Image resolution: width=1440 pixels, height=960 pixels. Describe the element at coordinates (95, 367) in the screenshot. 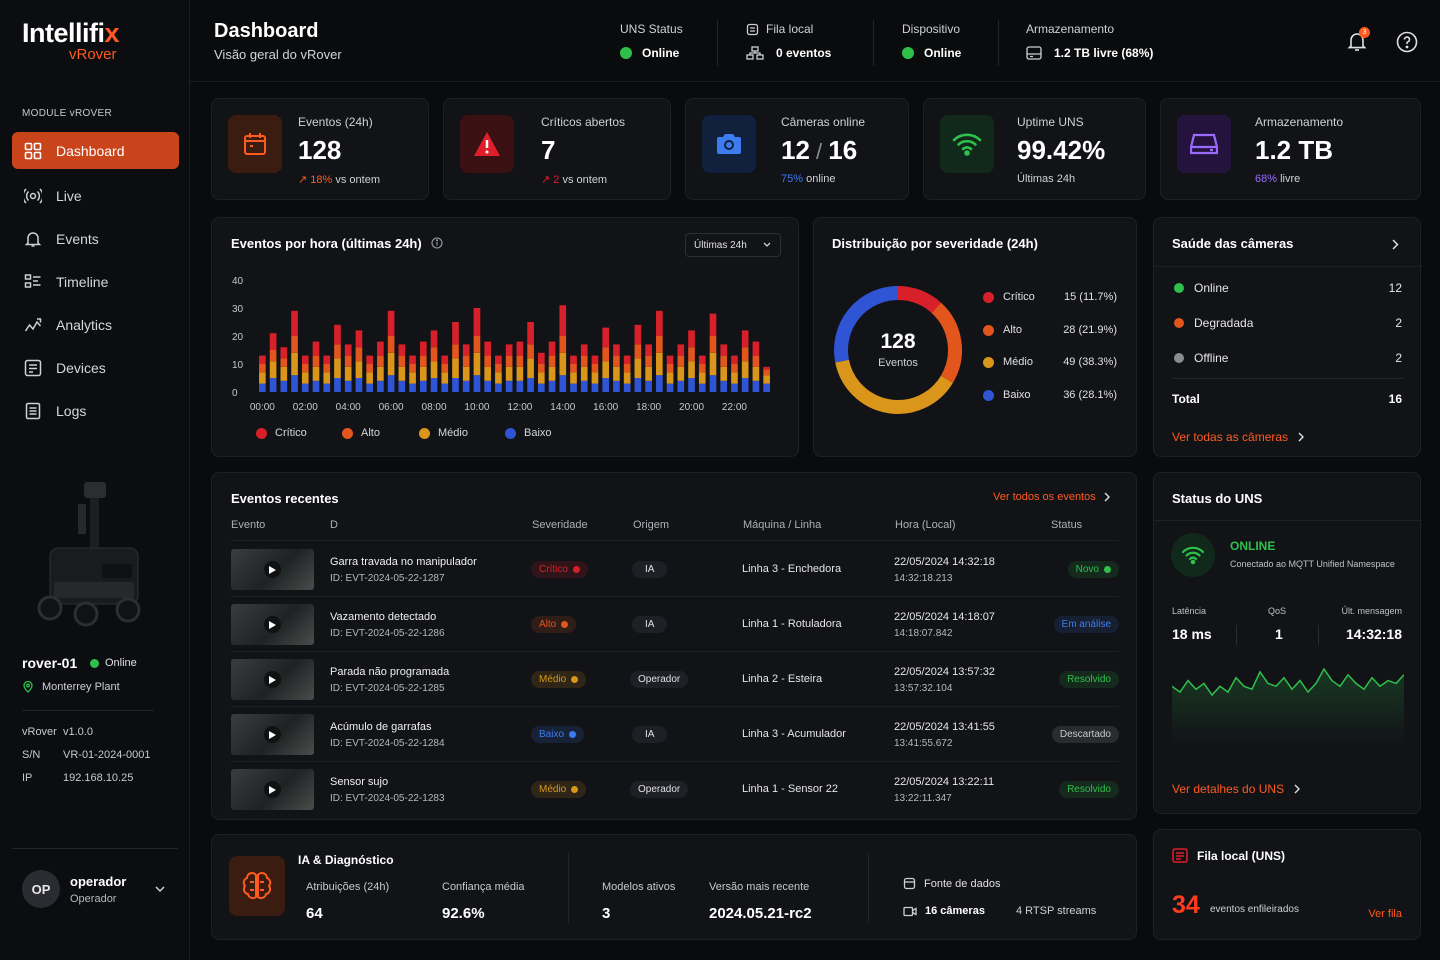

I see `sidebar-item-devices: Devices` at that location.